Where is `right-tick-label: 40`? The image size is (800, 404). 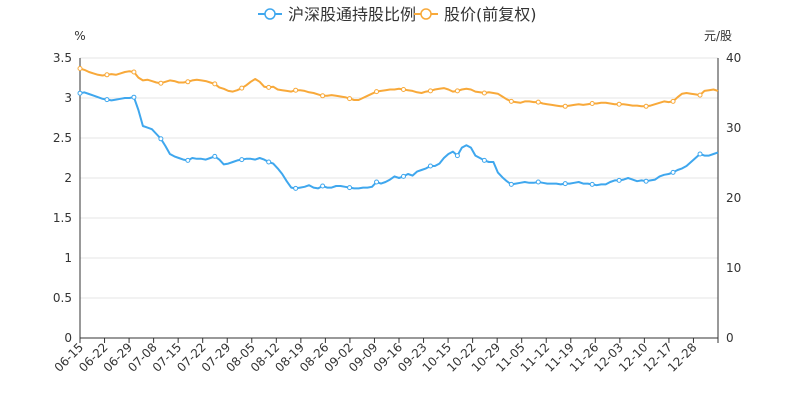
right-tick-label: 40 is located at coordinates (733, 58).